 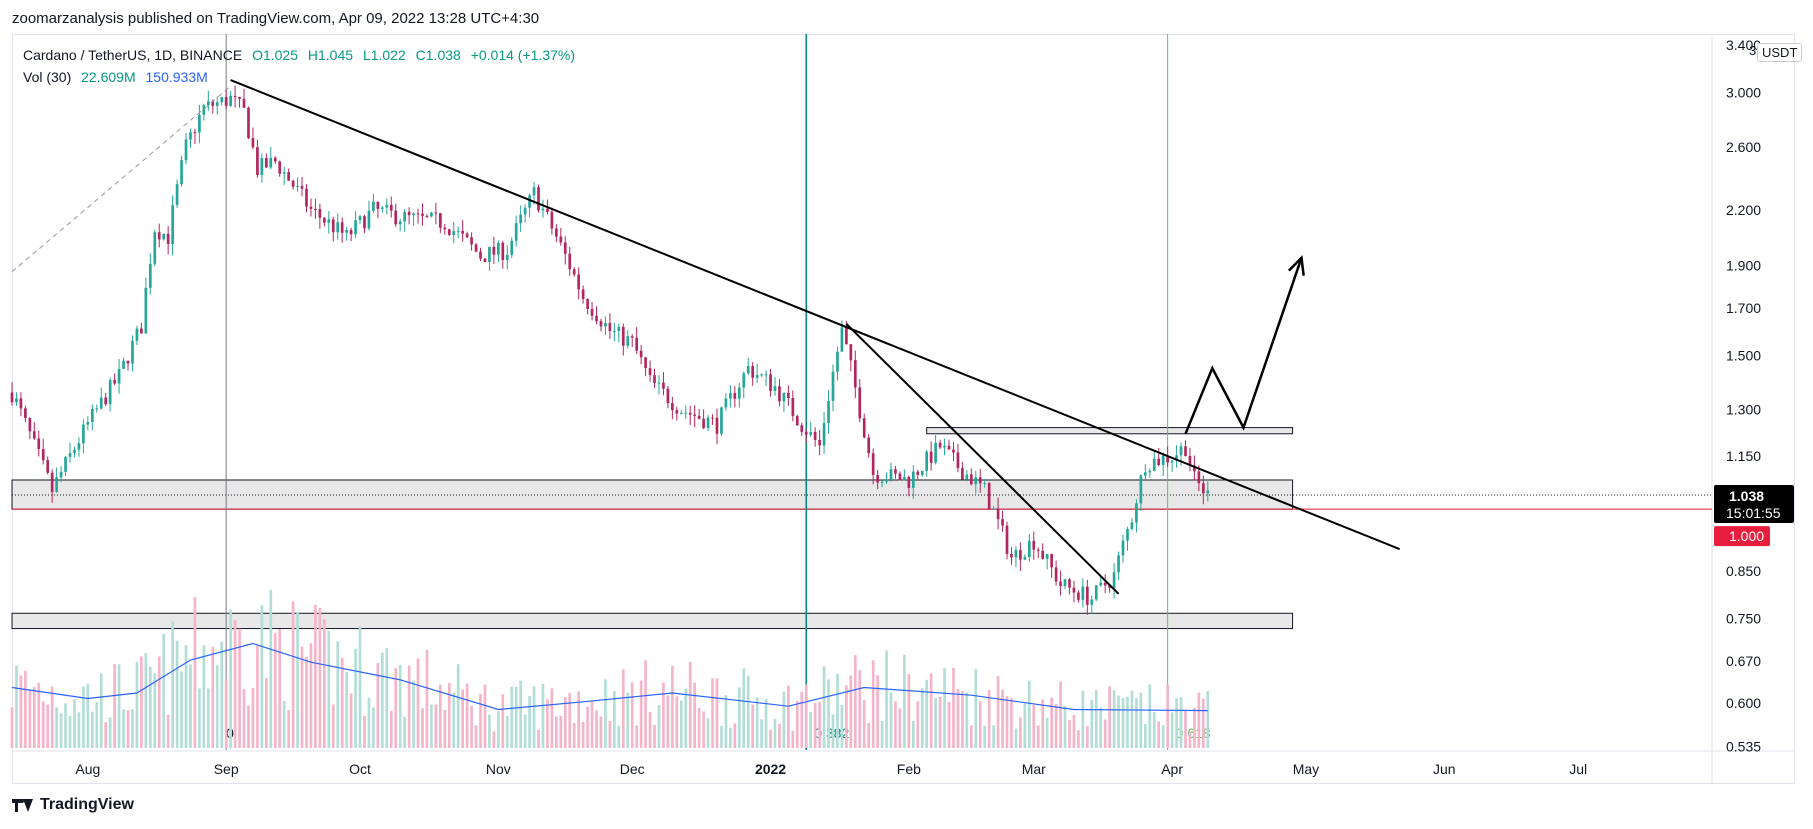 What do you see at coordinates (87, 769) in the screenshot?
I see `time-tick-label: Aug` at bounding box center [87, 769].